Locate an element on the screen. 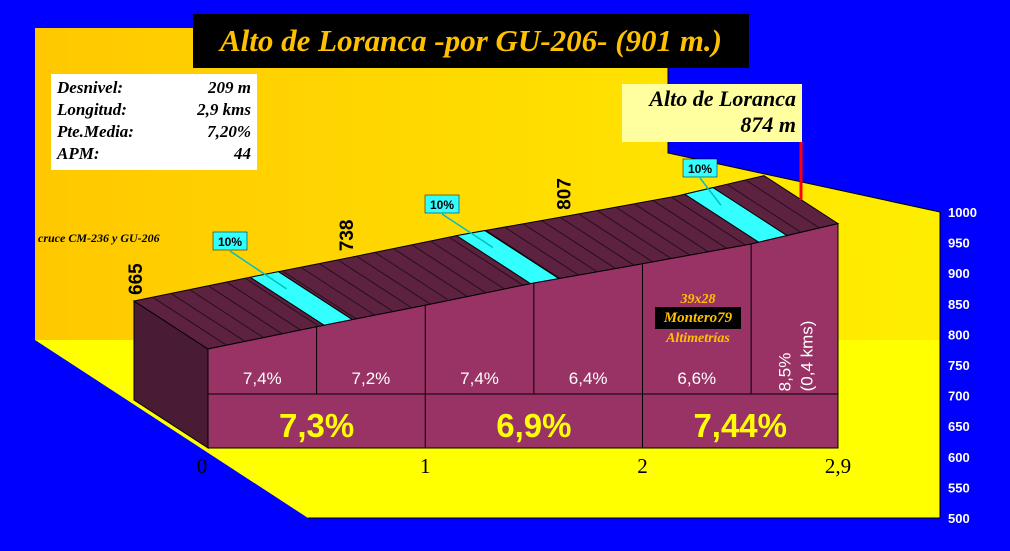  start-location-label: cruce CM-236 y GU-206 is located at coordinates (99, 238).